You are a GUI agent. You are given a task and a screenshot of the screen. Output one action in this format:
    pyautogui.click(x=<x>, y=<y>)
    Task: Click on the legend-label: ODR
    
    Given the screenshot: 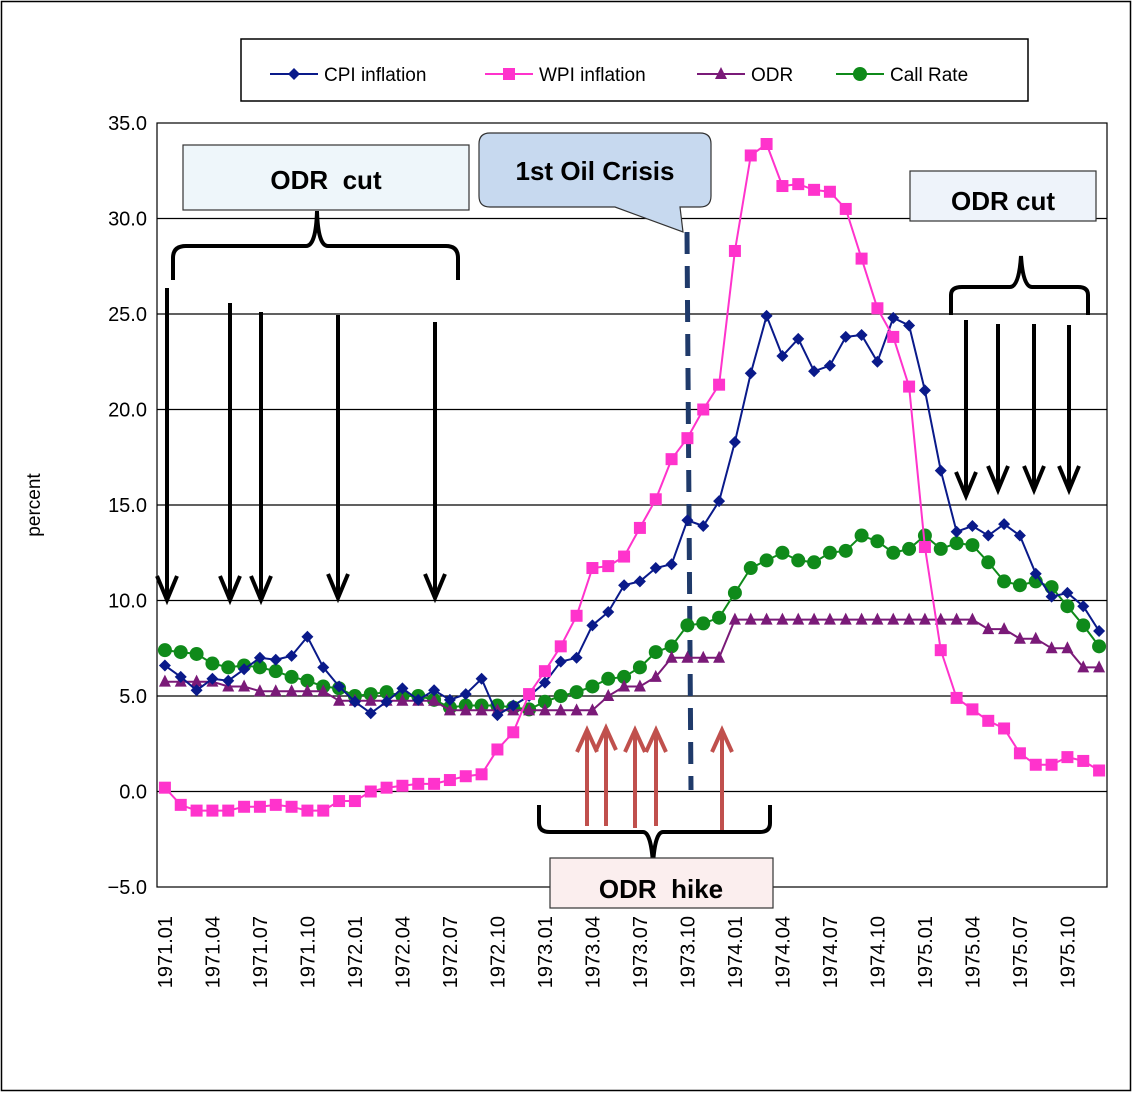 What is the action you would take?
    pyautogui.click(x=772, y=75)
    